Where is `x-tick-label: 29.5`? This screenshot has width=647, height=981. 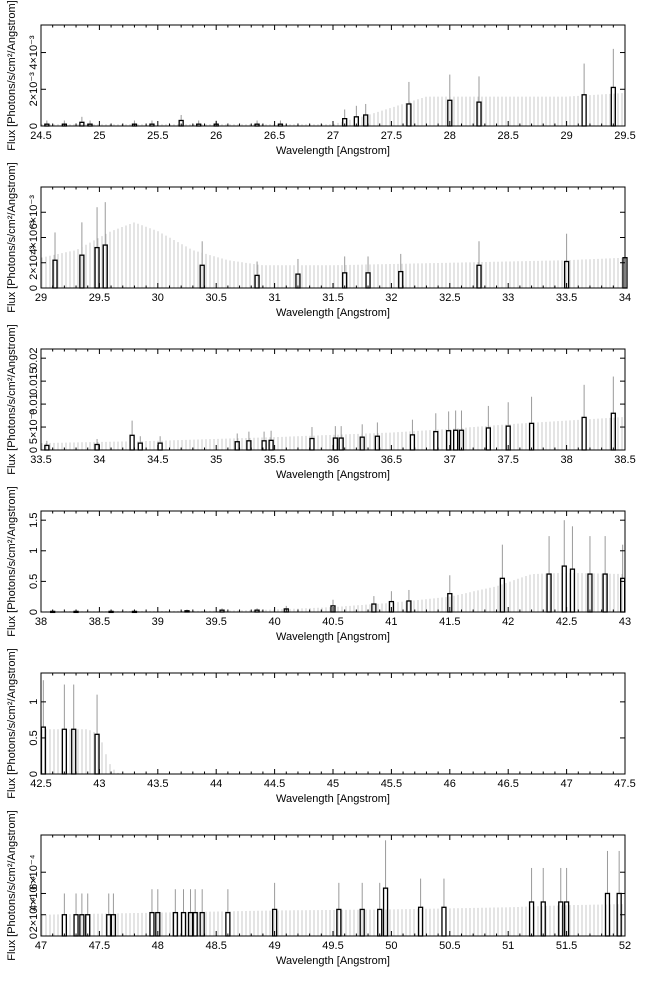
x-tick-label: 29.5 is located at coordinates (99, 298).